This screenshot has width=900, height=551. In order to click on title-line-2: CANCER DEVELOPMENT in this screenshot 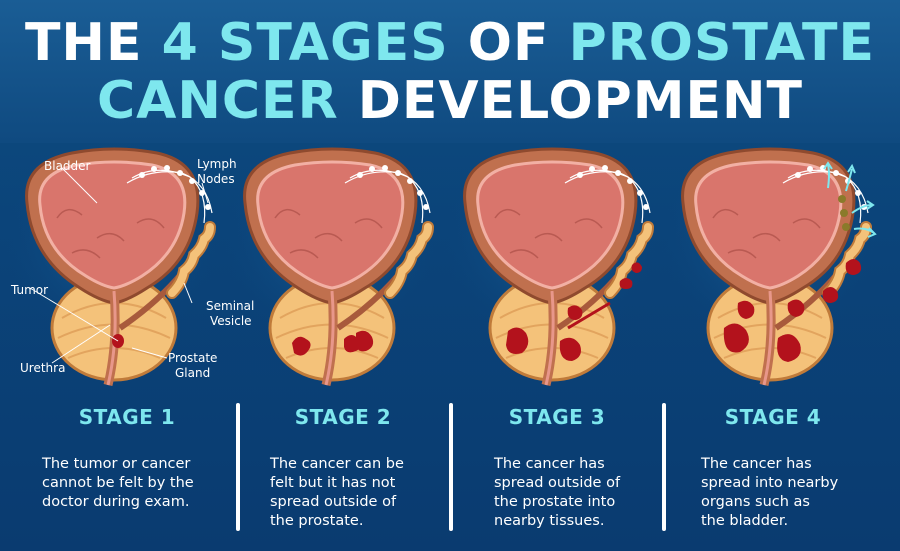, I will do `click(450, 101)`.